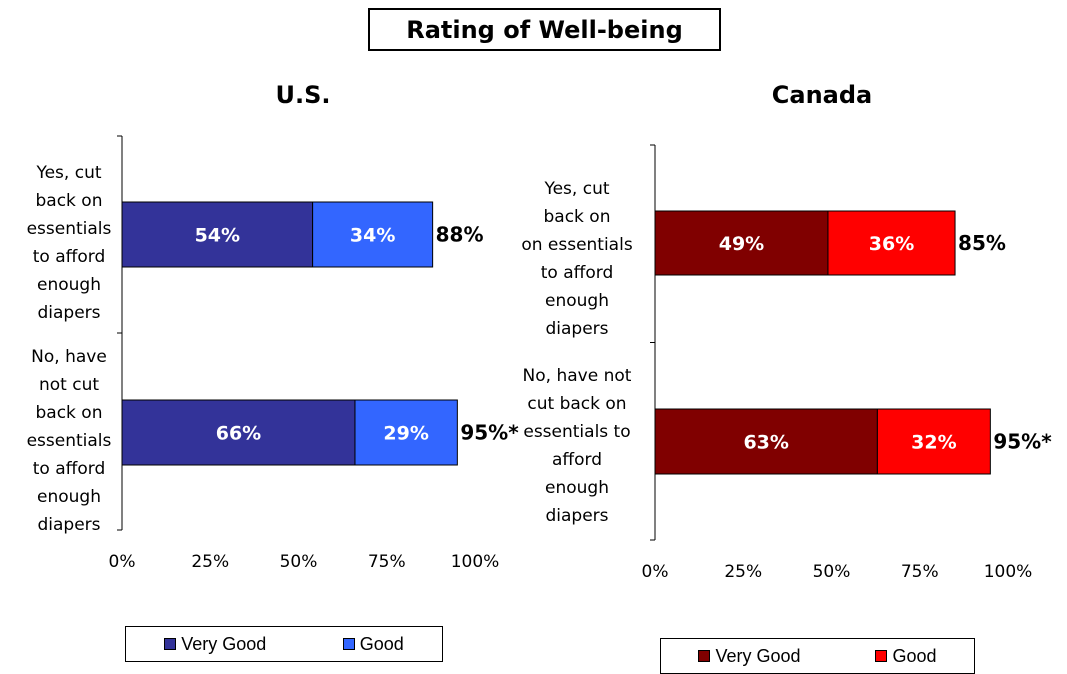 This screenshot has width=1067, height=674. What do you see at coordinates (69, 385) in the screenshot?
I see `category-label-line: not cut` at bounding box center [69, 385].